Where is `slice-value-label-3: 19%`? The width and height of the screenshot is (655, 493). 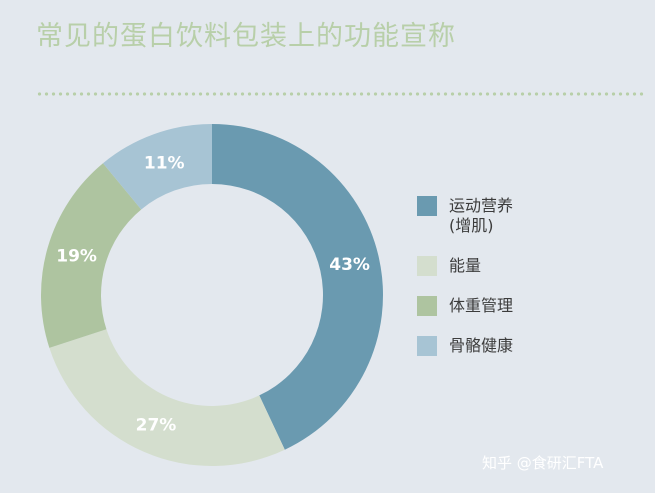 slice-value-label-3: 19% is located at coordinates (76, 257).